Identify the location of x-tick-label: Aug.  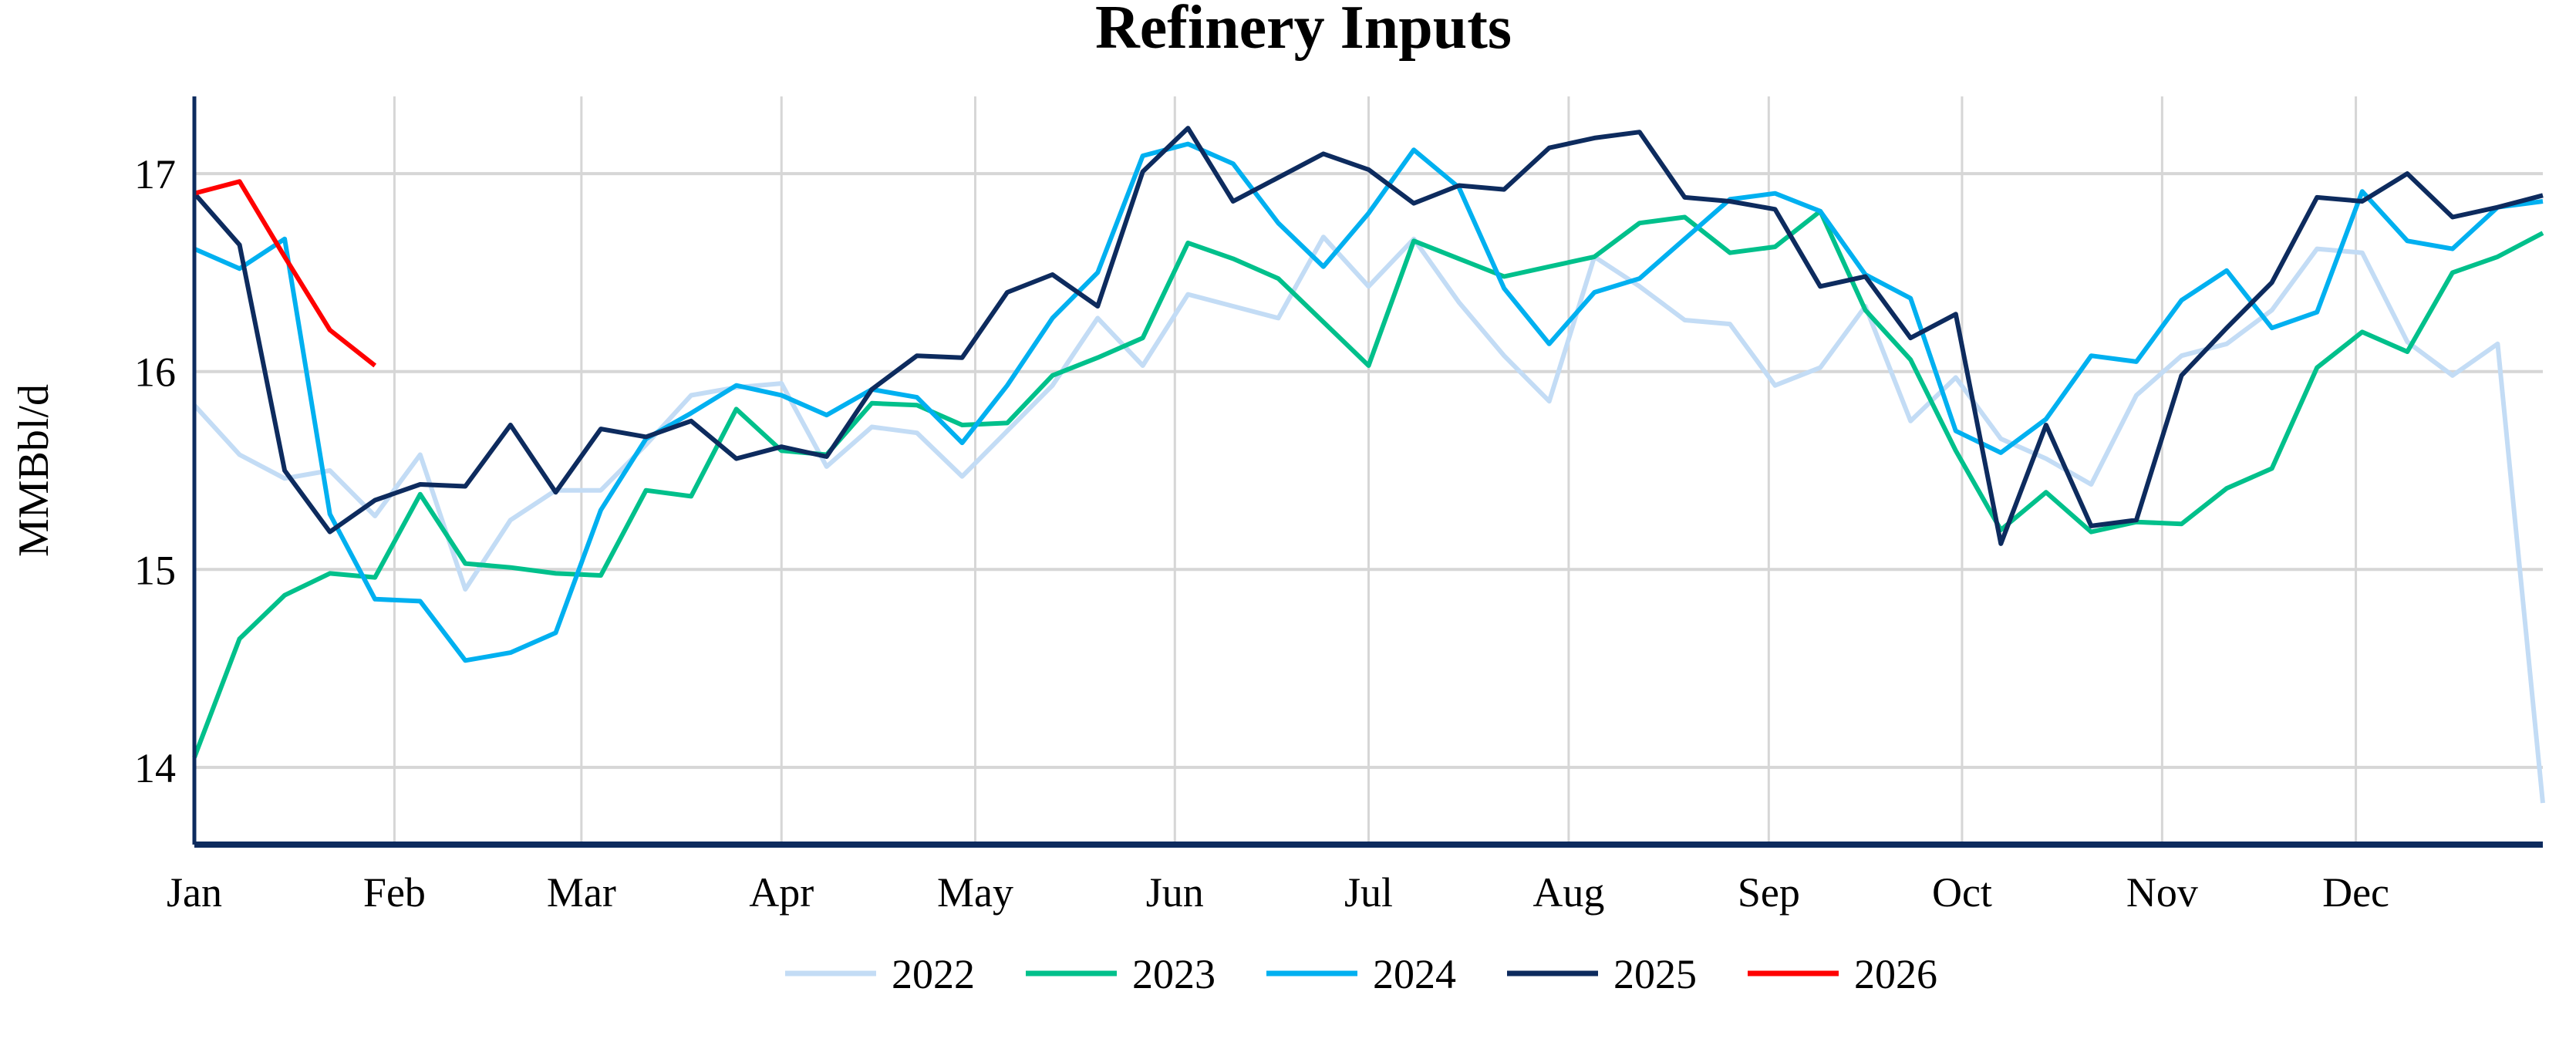
(1568, 892).